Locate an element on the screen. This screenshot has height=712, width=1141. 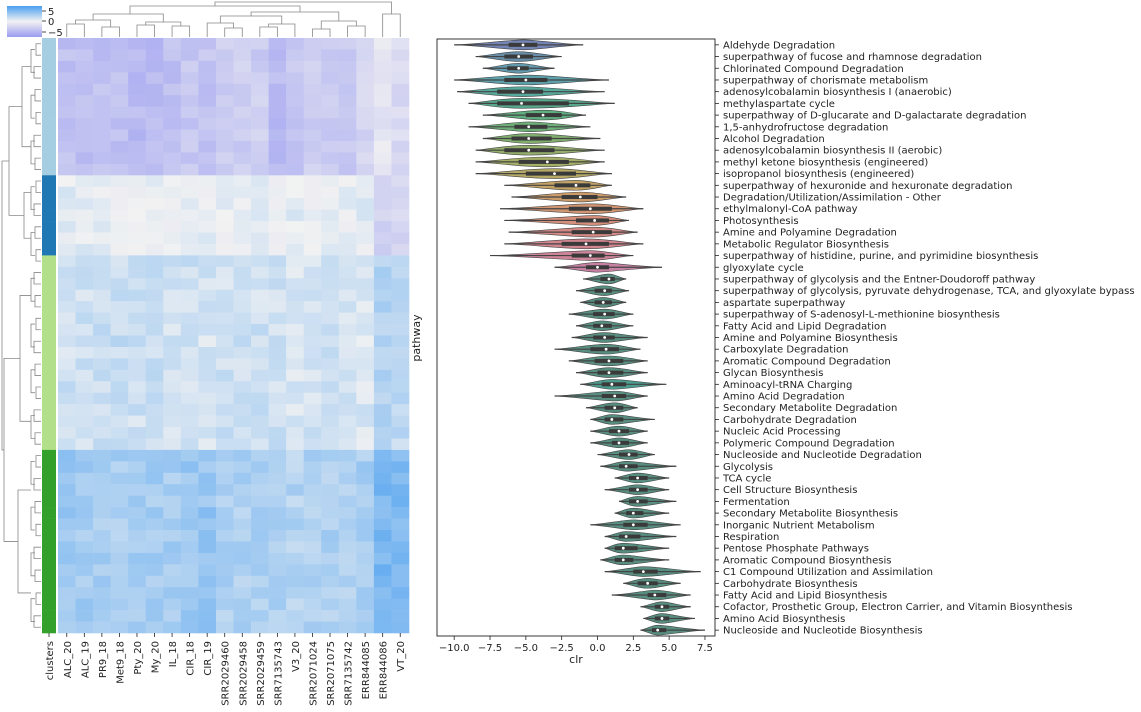
violin-category-label: Secondary Metabolite Degradation is located at coordinates (810, 408).